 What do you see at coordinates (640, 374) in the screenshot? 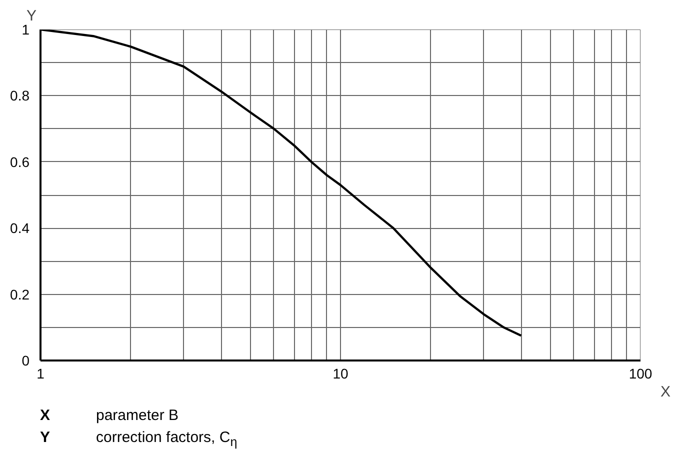
I see `x-tick-label: 100` at bounding box center [640, 374].